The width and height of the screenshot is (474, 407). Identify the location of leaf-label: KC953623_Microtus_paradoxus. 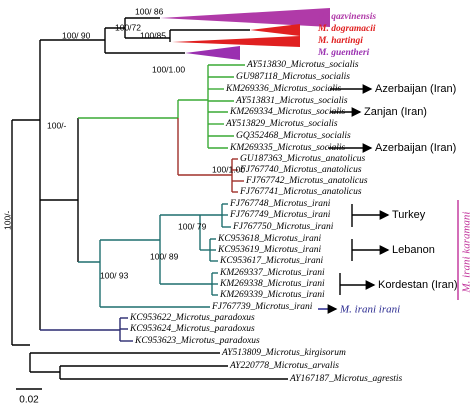
(197, 341).